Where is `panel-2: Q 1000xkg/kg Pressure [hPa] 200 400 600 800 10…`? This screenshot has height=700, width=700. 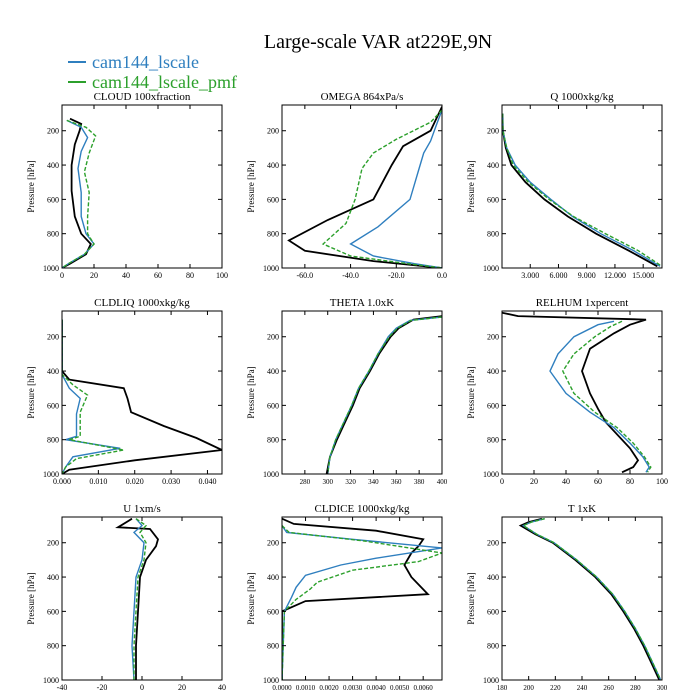 panel-2: Q 1000xkg/kg Pressure [hPa] 200 400 600 800 10… is located at coordinates (564, 185).